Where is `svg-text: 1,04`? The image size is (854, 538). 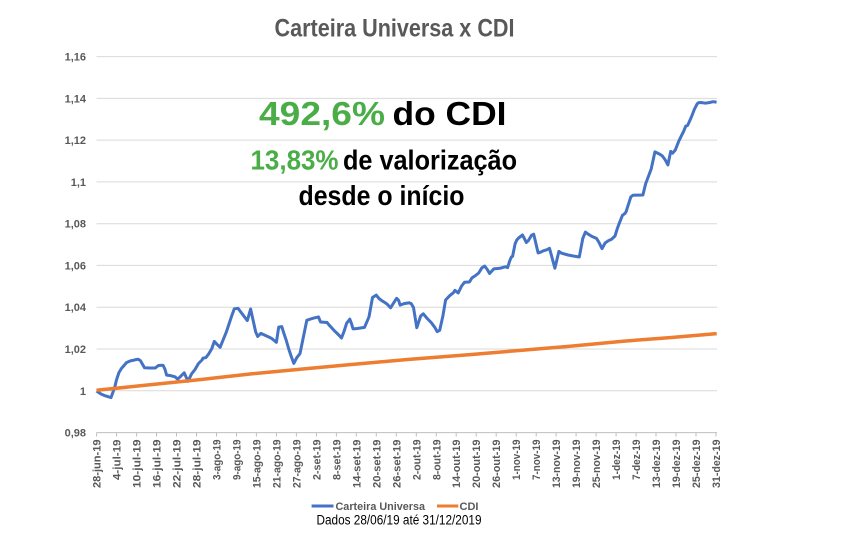 svg-text: 1,04 is located at coordinates (76, 308).